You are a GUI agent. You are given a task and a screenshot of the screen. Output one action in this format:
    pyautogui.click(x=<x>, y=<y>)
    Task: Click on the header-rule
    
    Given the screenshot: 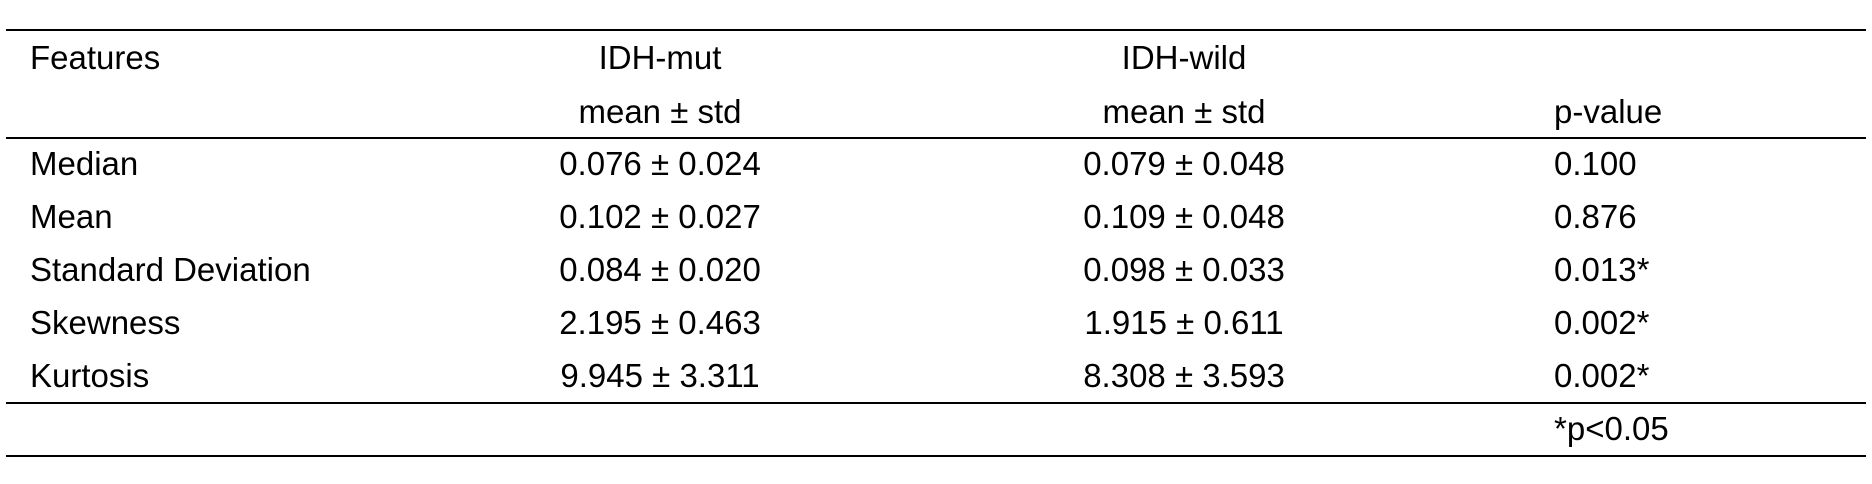 What is the action you would take?
    pyautogui.click(x=936, y=138)
    